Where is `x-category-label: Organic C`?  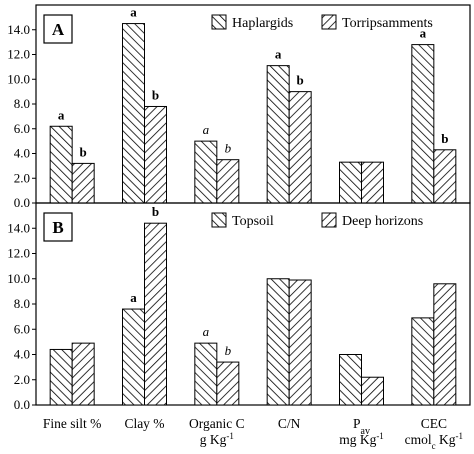
x-category-label: Organic C is located at coordinates (217, 423).